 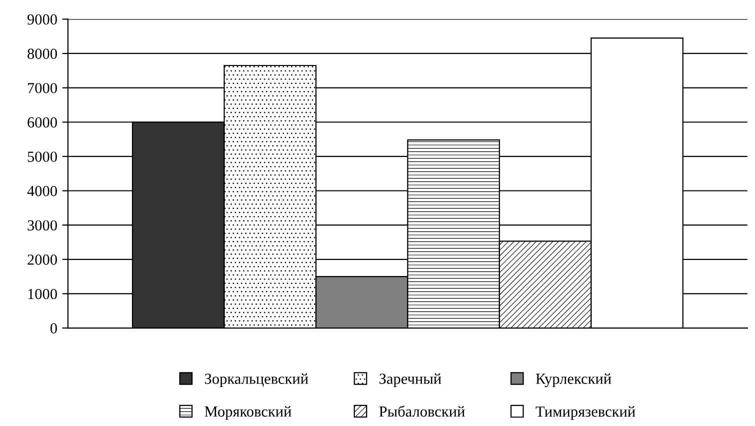 I want to click on legend-label: Курлекский, so click(x=574, y=380).